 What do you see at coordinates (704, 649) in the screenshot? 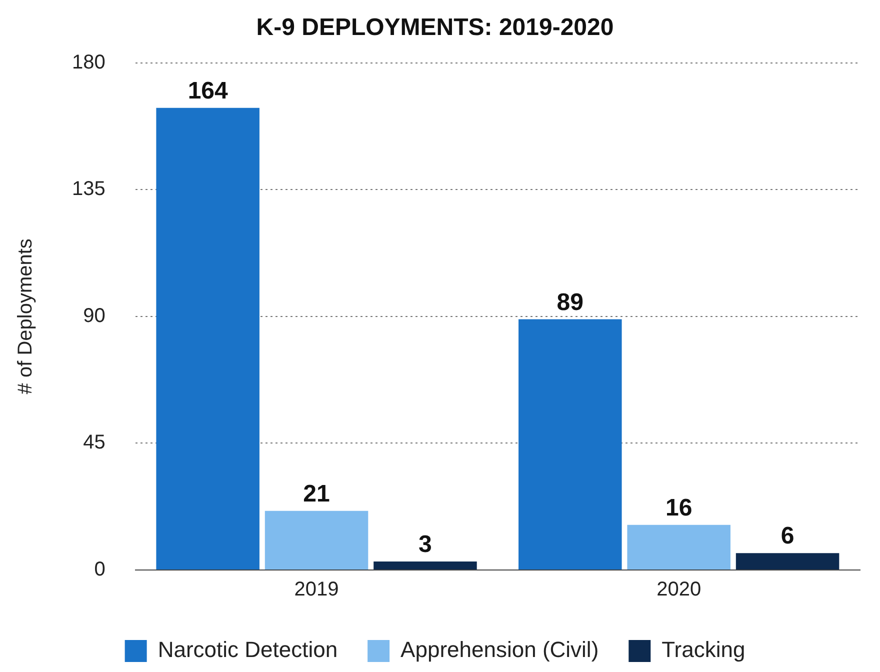
I see `legend-label: Tracking` at bounding box center [704, 649].